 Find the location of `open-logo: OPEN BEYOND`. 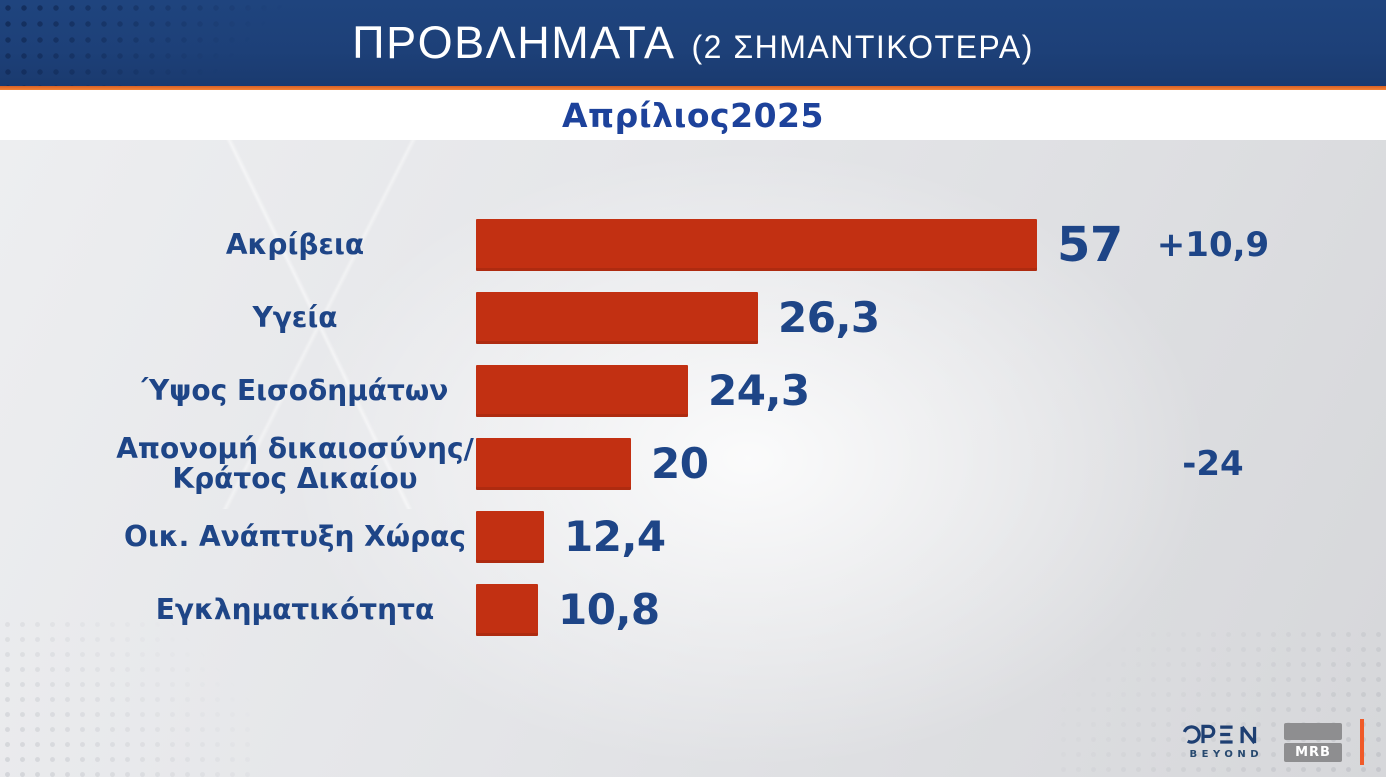

open-logo: OPEN BEYOND is located at coordinates (1224, 742).